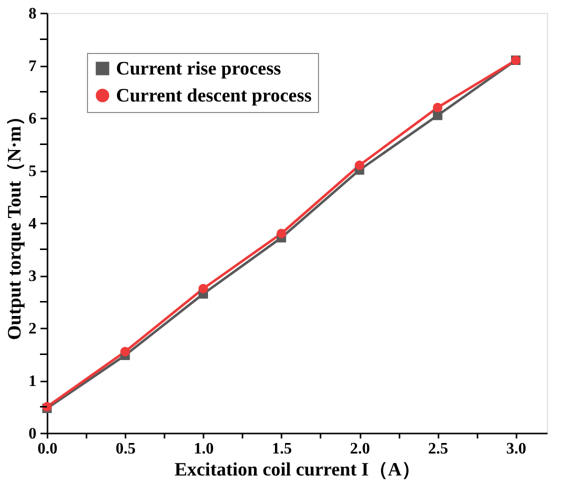 The image size is (571, 487). Describe the element at coordinates (516, 449) in the screenshot. I see `x-tick-label: 3.0` at that location.